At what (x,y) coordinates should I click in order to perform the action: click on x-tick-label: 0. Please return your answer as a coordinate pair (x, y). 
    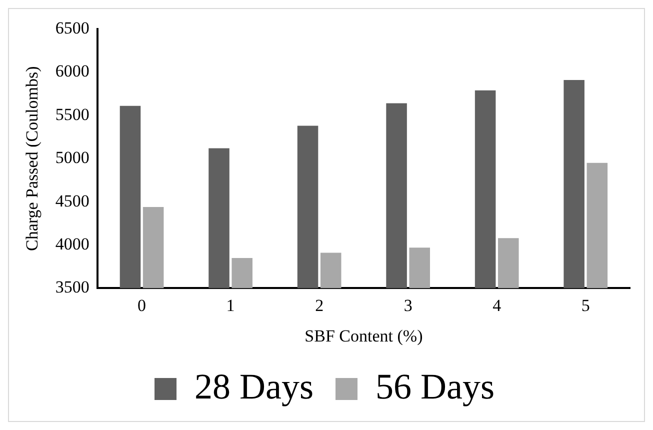
    Looking at the image, I should click on (142, 305).